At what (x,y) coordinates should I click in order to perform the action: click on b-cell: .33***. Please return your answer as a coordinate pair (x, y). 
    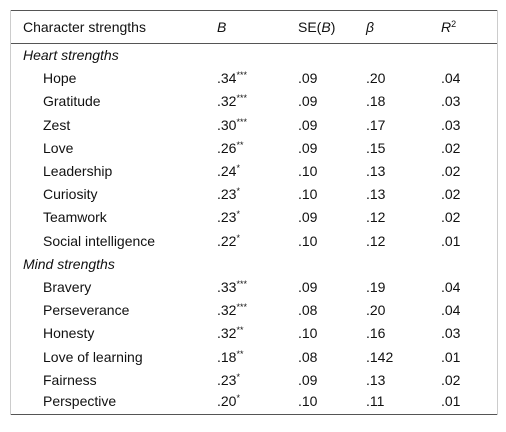
    Looking at the image, I should click on (257, 286).